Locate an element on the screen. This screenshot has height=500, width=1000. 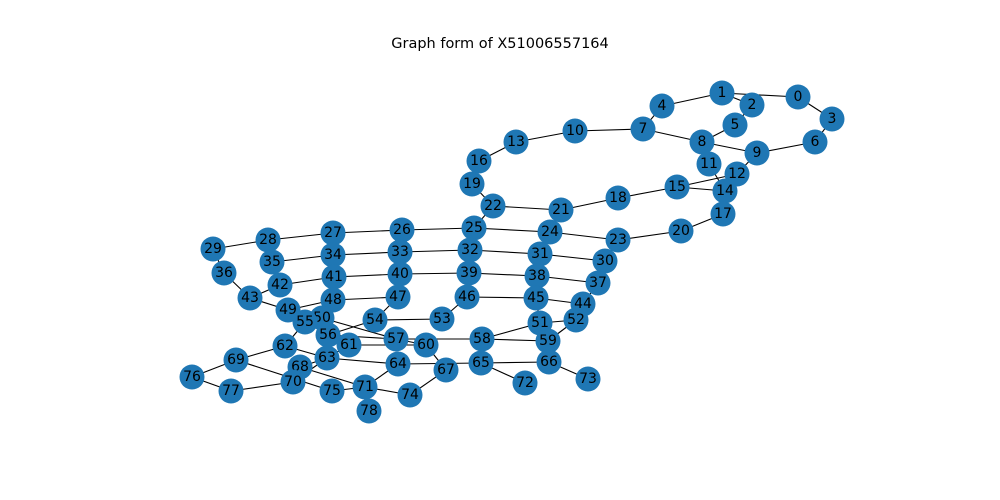
node-label: 10 is located at coordinates (575, 131).